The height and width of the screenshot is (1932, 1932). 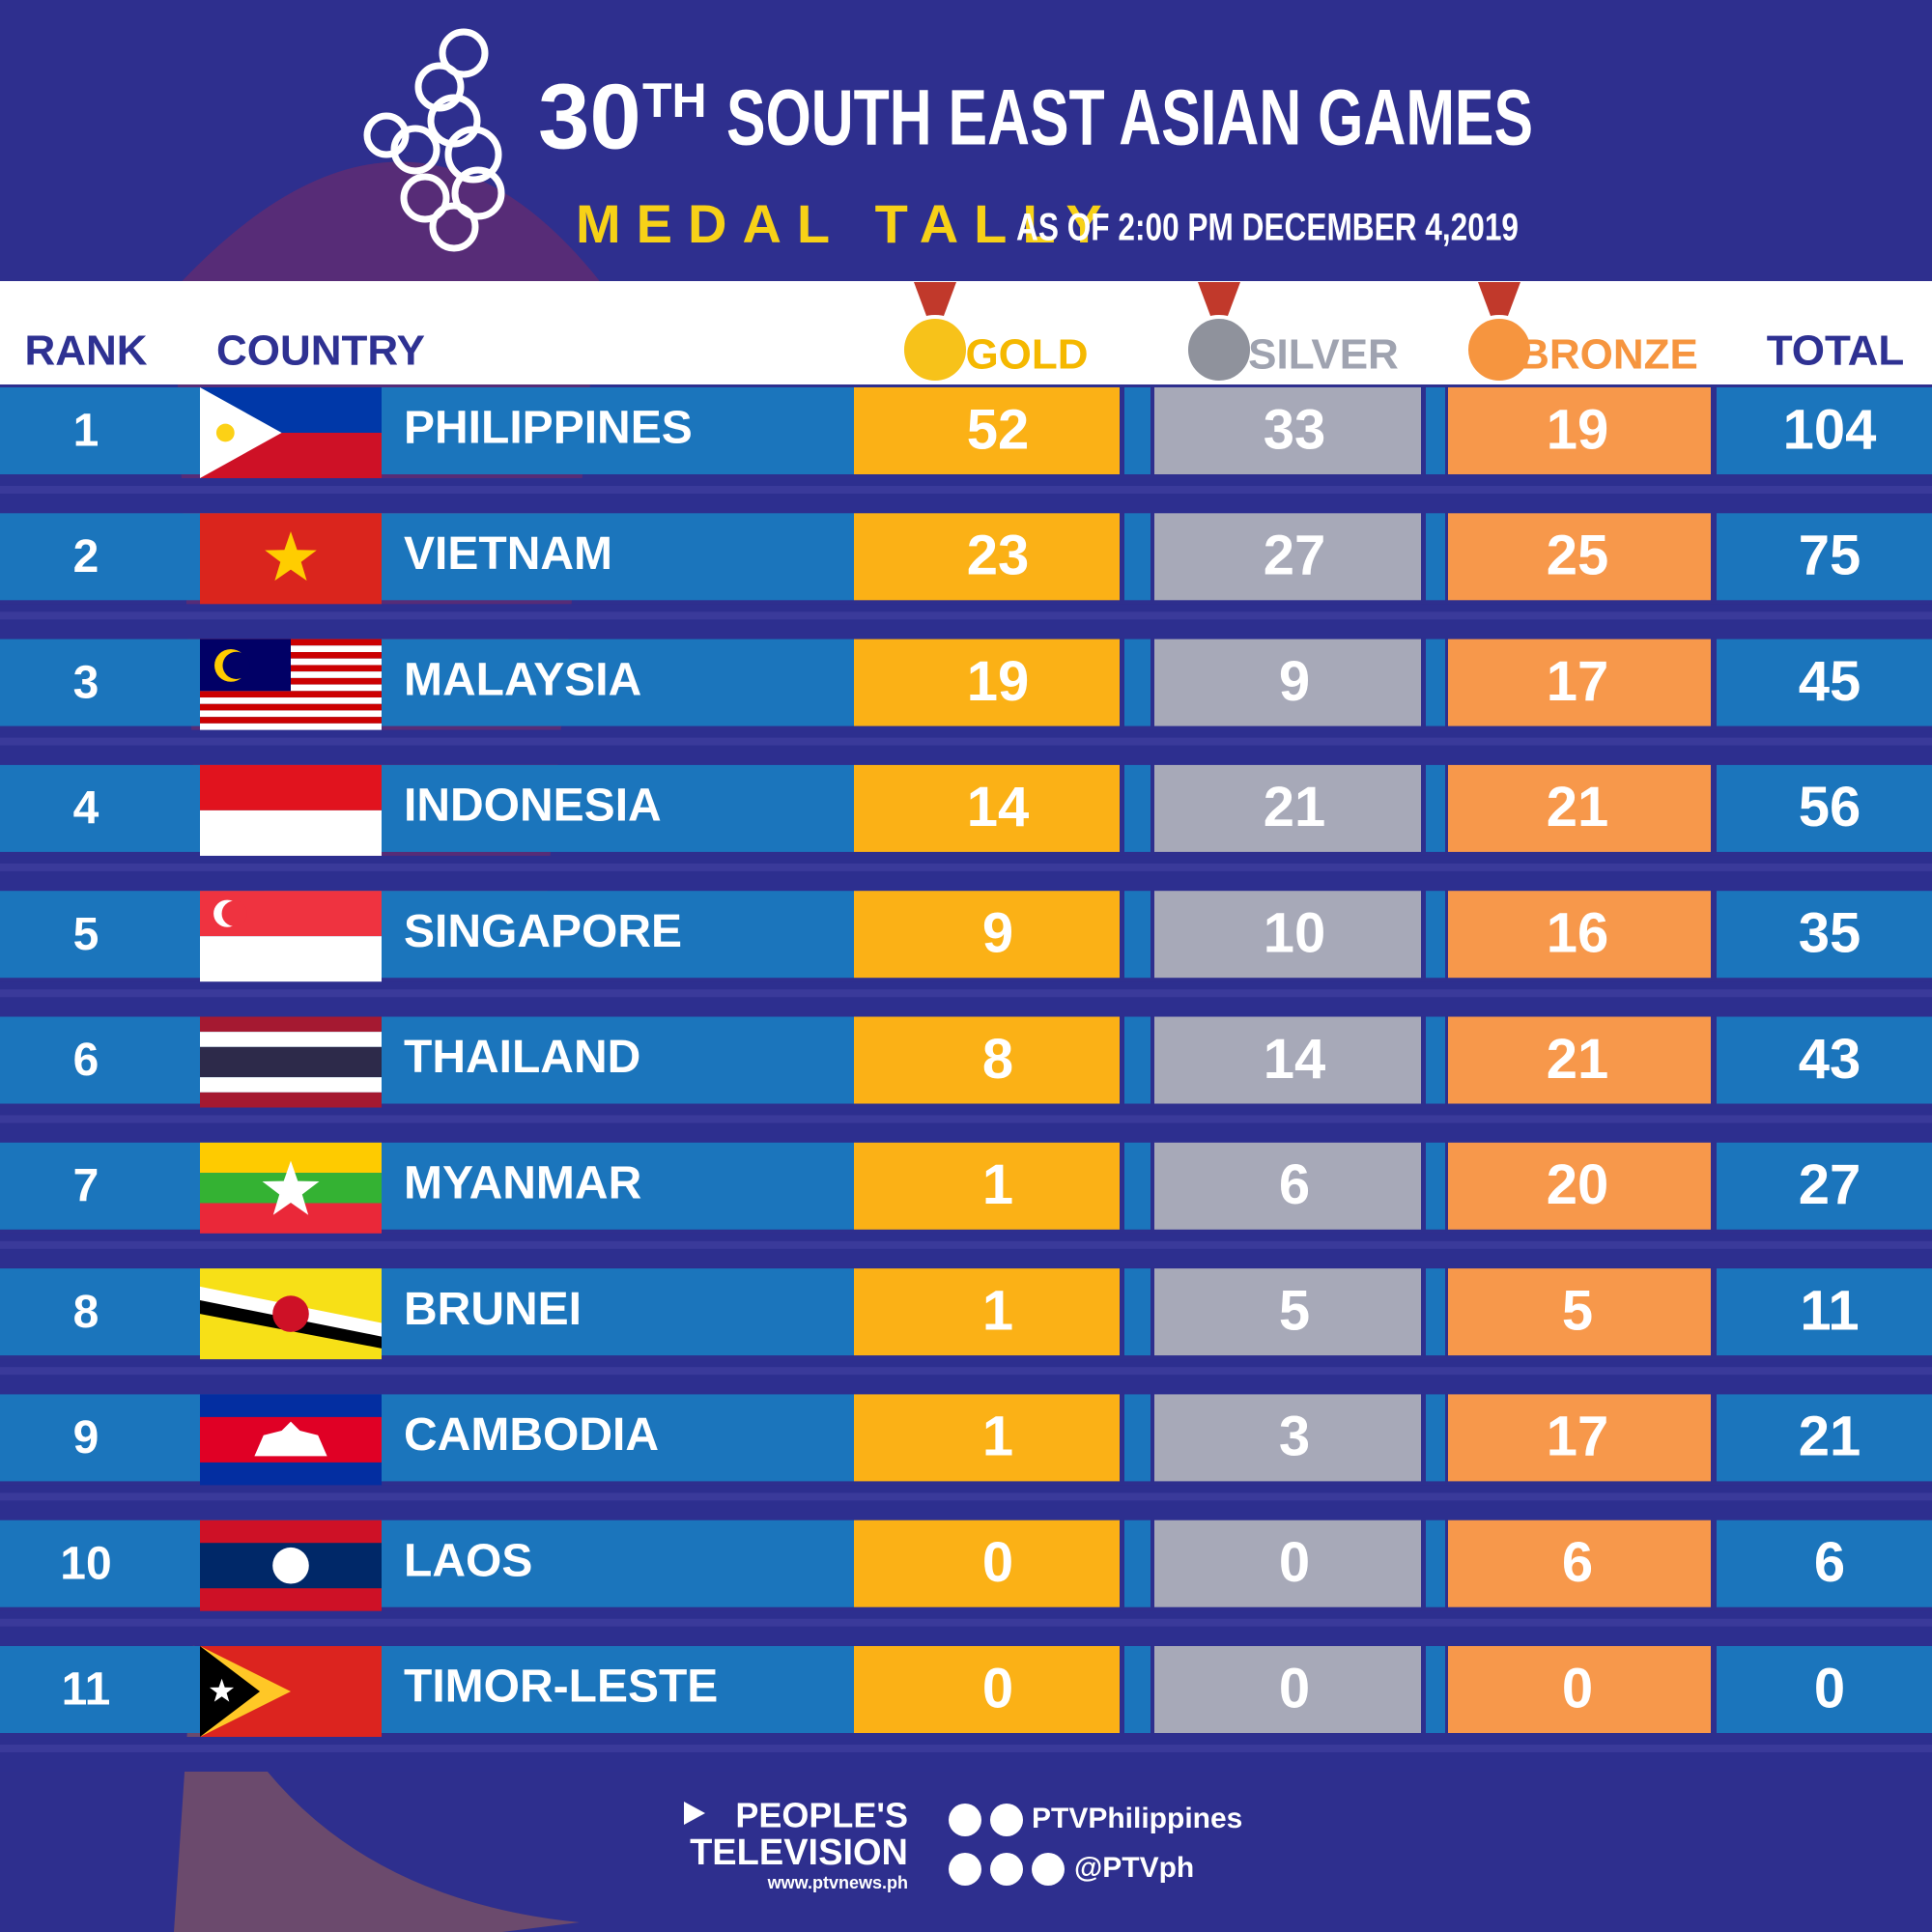 What do you see at coordinates (1830, 1059) in the screenshot?
I see `medal-count: 43` at bounding box center [1830, 1059].